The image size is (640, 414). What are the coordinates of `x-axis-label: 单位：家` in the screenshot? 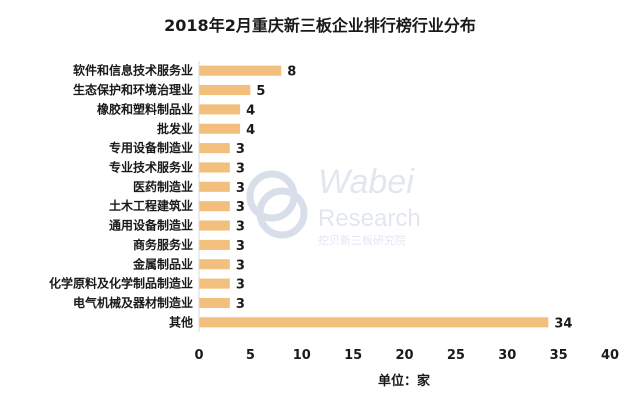 It's located at (404, 381).